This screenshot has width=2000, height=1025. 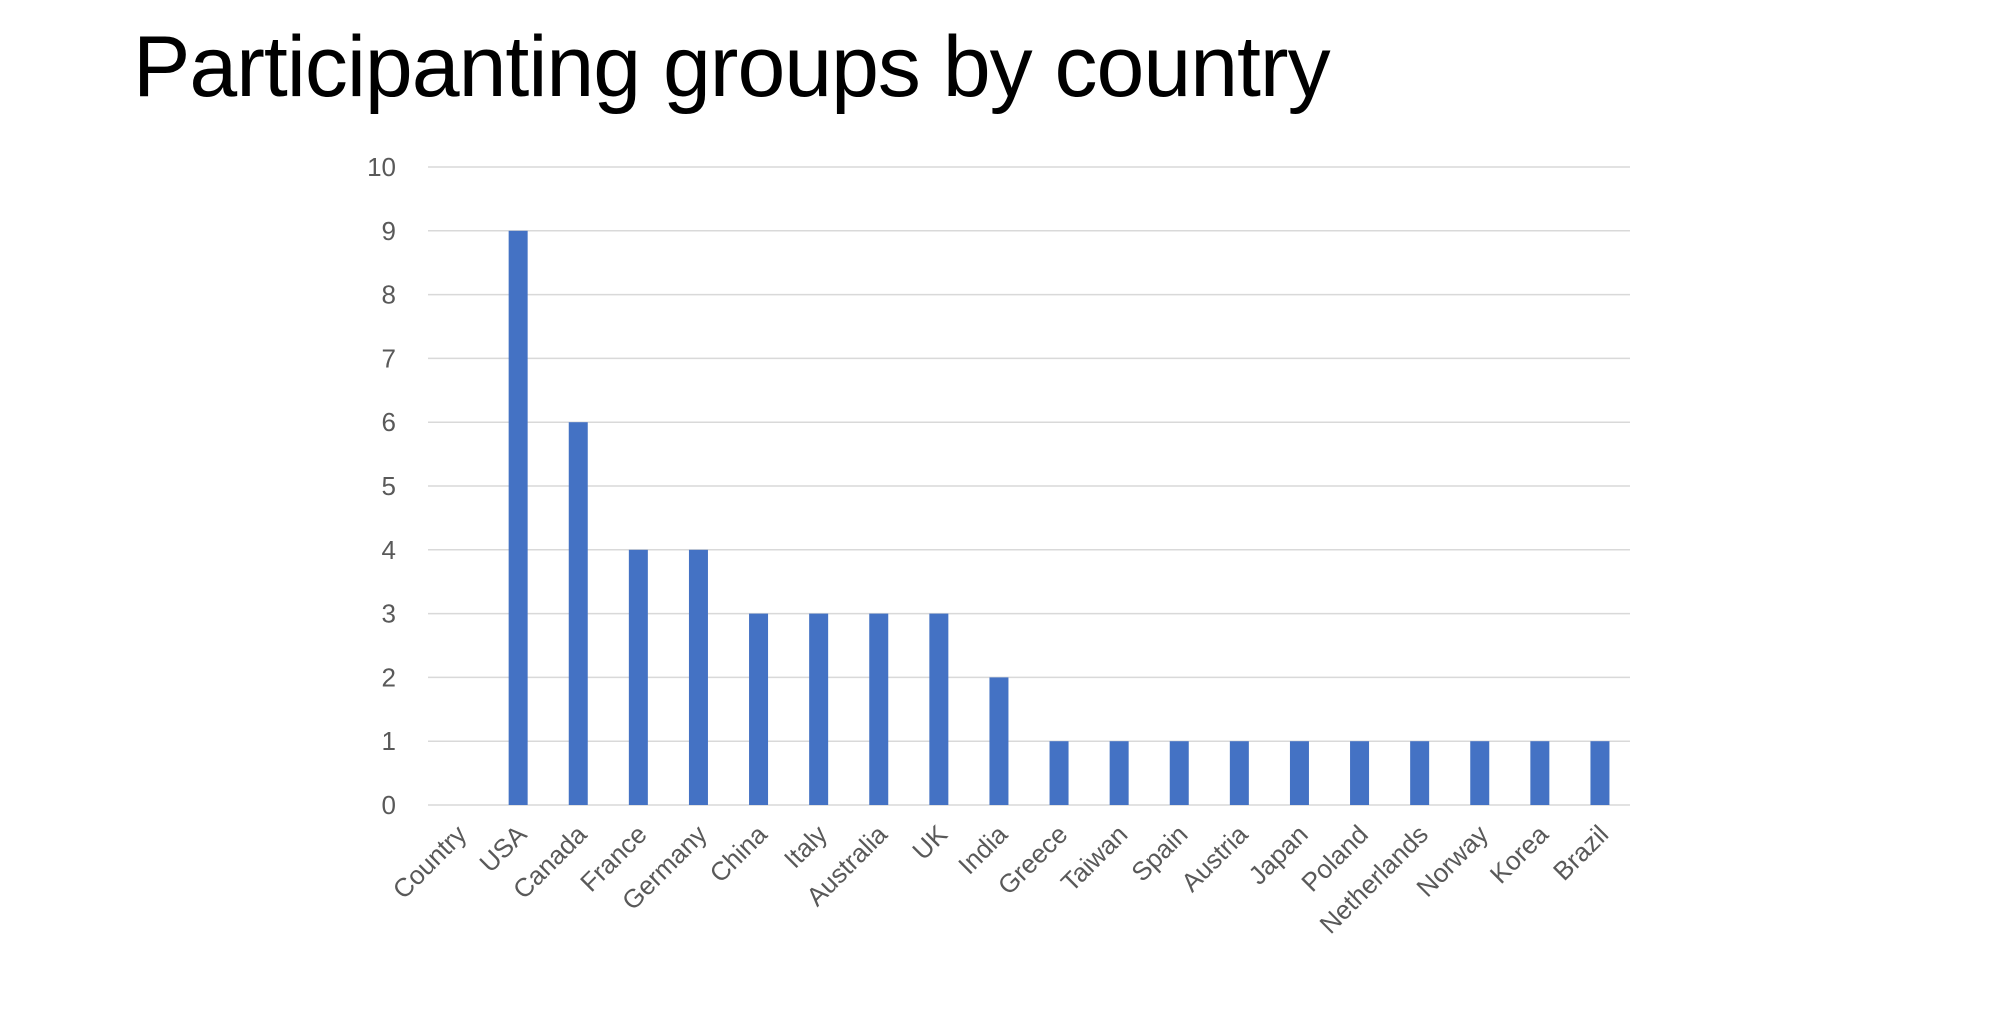 What do you see at coordinates (1480, 773) in the screenshot?
I see `bar-norway` at bounding box center [1480, 773].